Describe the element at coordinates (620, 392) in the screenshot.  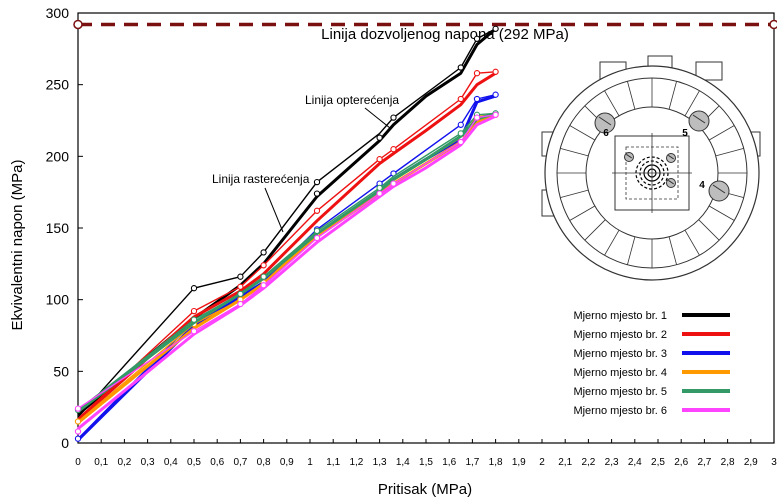
I see `legend-label: Mjerno mjesto br. 5` at that location.